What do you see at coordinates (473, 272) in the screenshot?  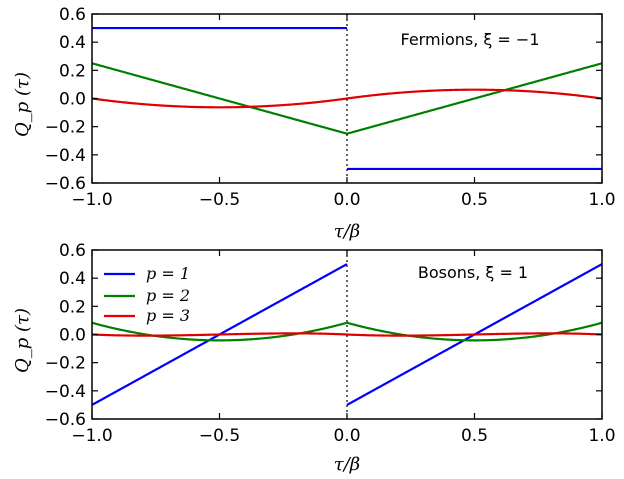 I see `bosons-annotation: Bosons, ξ = 1` at bounding box center [473, 272].